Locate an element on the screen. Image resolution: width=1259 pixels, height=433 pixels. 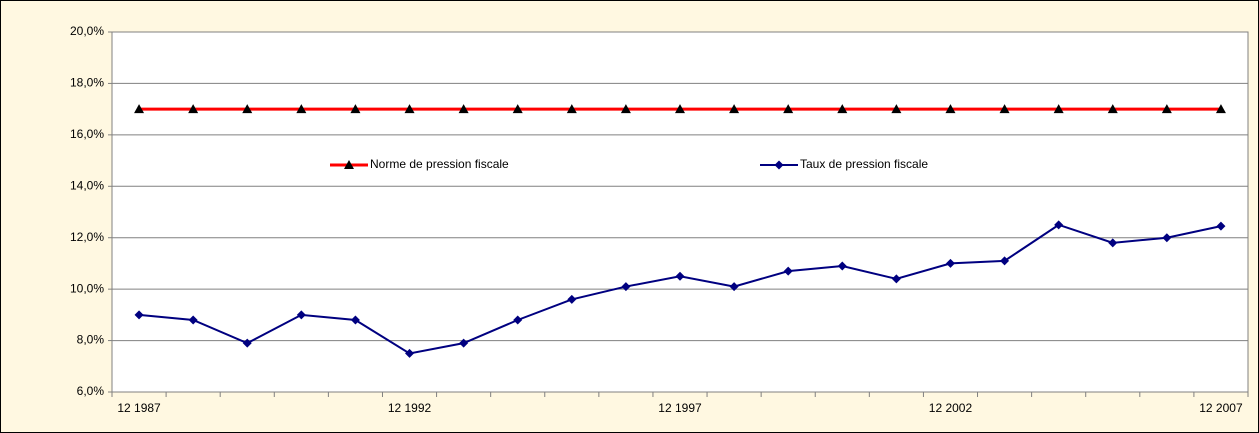
x-tick-label: 12 2007 is located at coordinates (1221, 408).